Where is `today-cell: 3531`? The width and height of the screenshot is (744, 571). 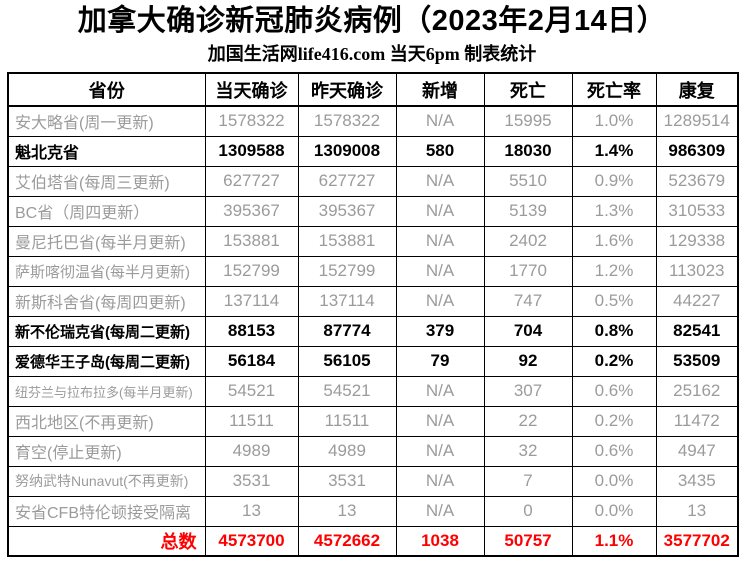
today-cell: 3531 is located at coordinates (251, 481).